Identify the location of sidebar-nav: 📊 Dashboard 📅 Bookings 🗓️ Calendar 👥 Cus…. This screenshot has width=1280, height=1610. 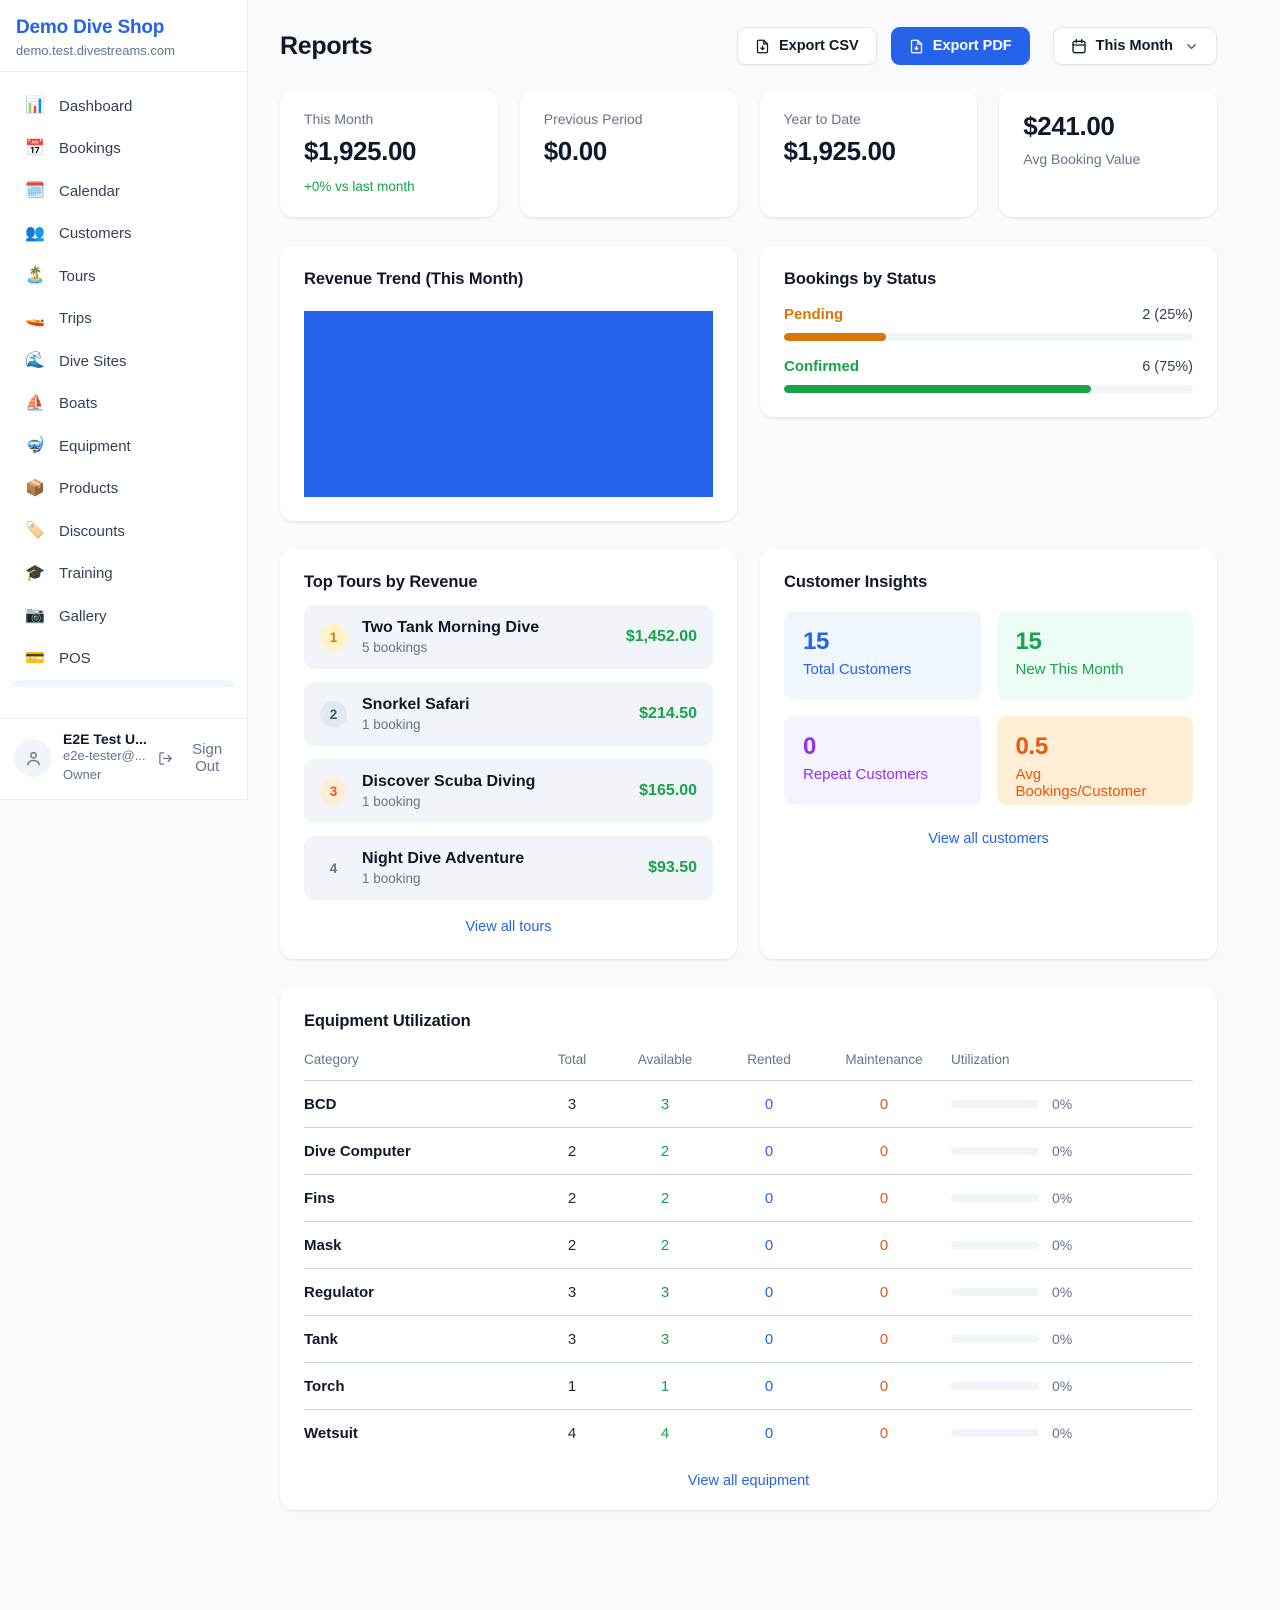
(123, 376).